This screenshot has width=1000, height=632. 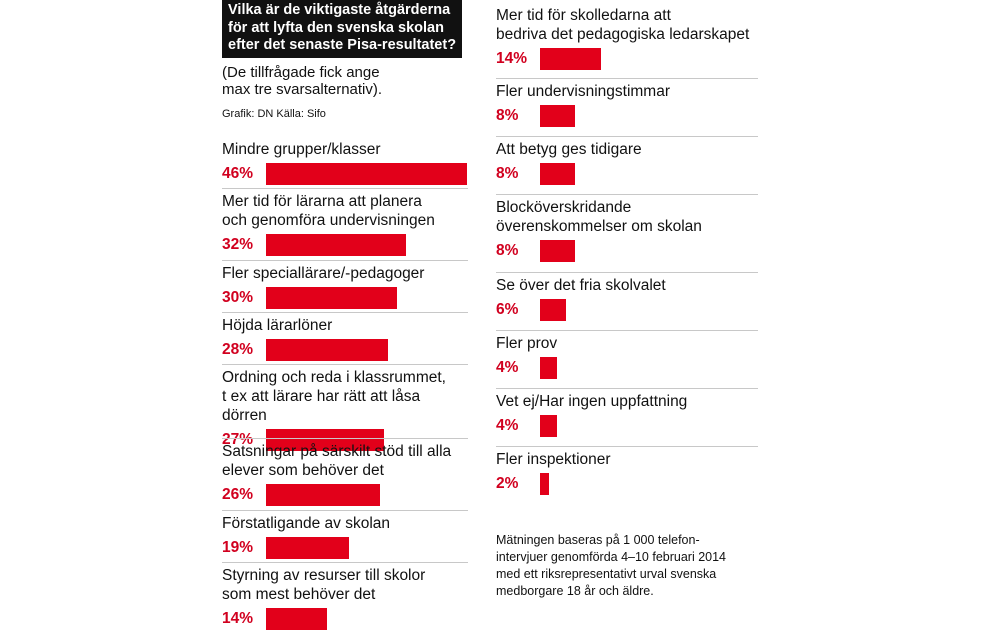 I want to click on category-label: Fler undervisningstimmar, so click(x=583, y=91).